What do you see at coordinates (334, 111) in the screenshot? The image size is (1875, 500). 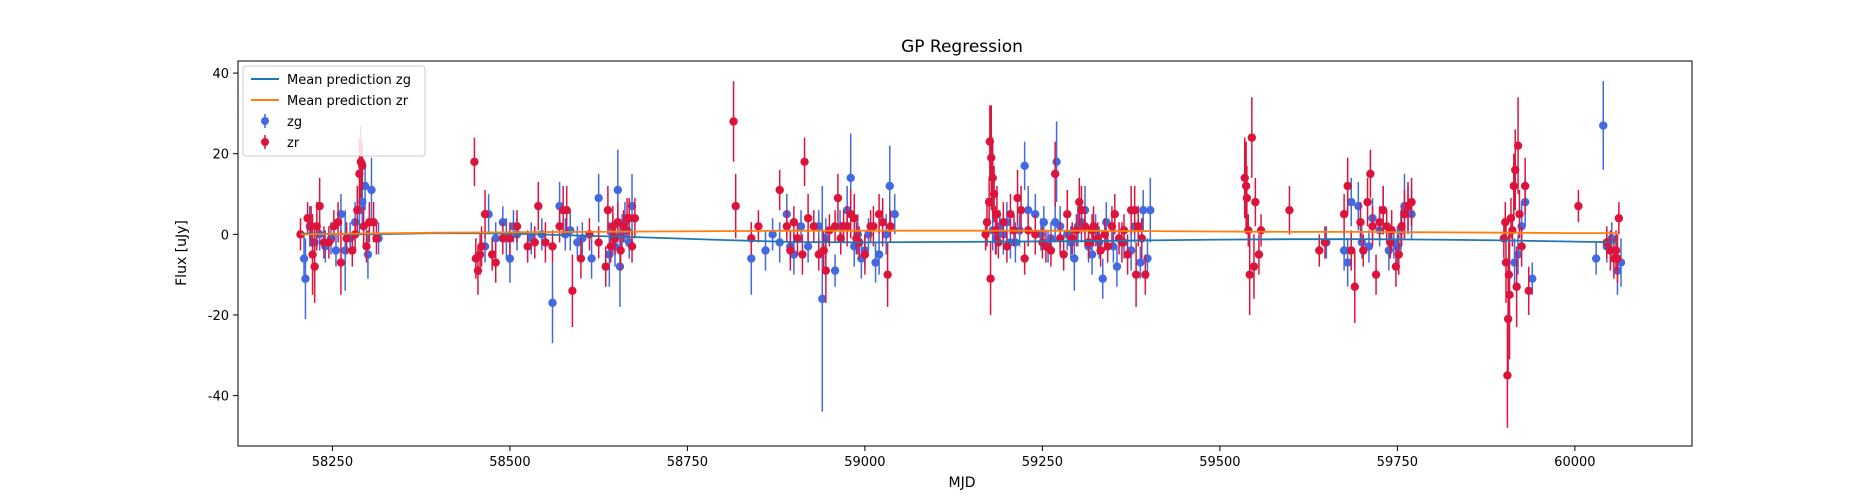 I see `legend-box` at bounding box center [334, 111].